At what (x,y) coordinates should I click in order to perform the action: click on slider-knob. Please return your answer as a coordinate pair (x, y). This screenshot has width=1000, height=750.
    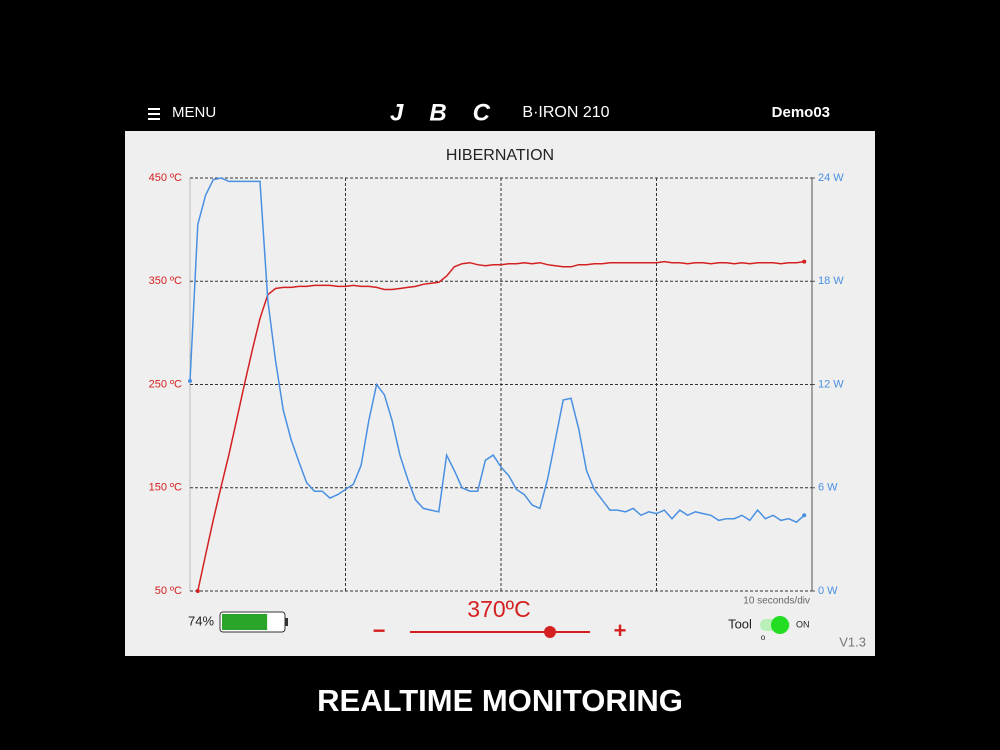
    Looking at the image, I should click on (550, 632).